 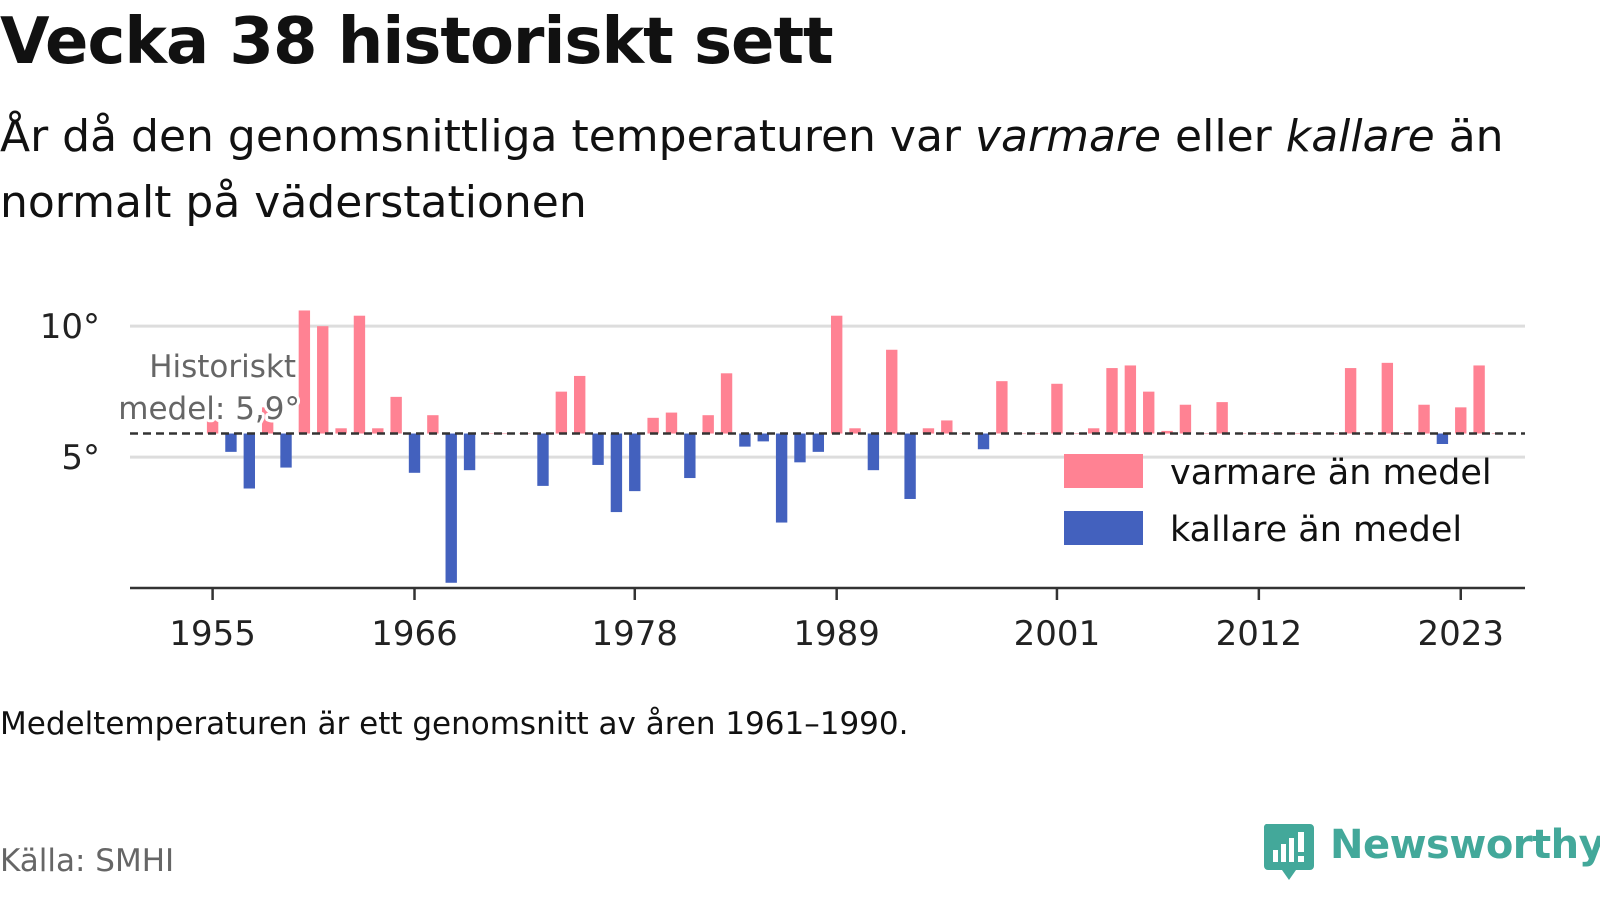 What do you see at coordinates (414, 634) in the screenshot?
I see `x-tick-label-1966: 1966` at bounding box center [414, 634].